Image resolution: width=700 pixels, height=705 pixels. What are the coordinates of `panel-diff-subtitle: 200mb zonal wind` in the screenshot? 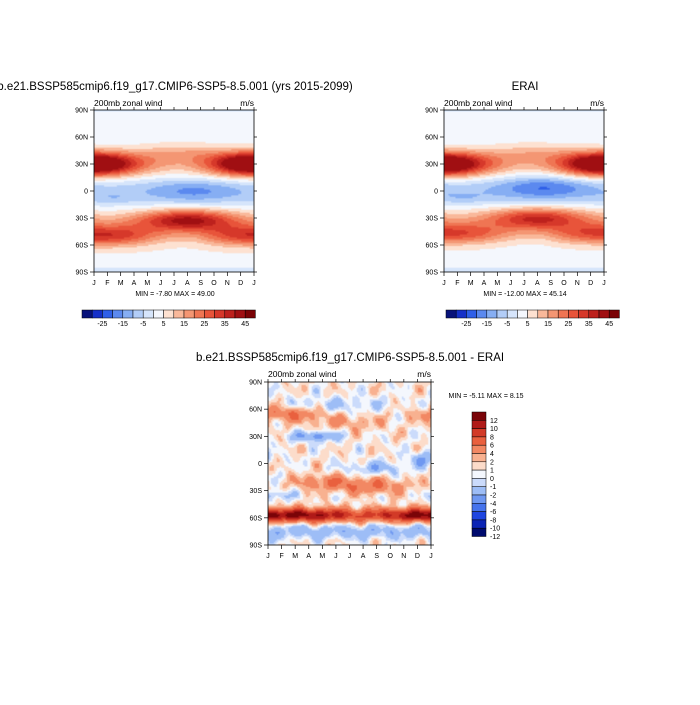 It's located at (302, 374).